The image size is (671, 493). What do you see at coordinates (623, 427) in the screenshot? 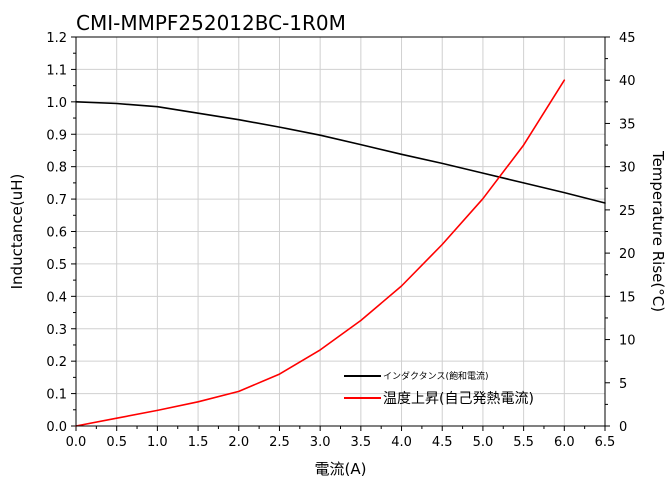
I see `y2-tick-label: 0` at bounding box center [623, 427].